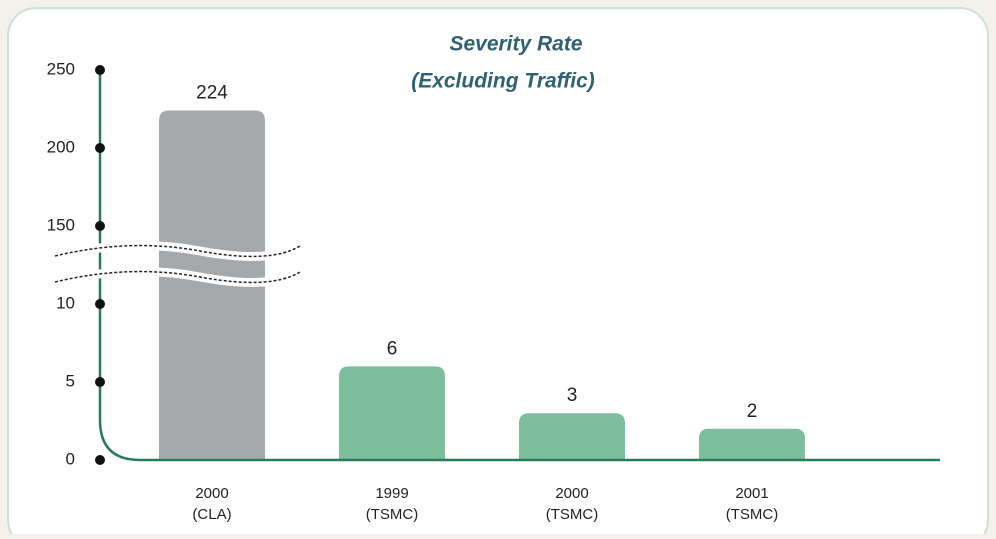 This screenshot has width=996, height=539. I want to click on y-tick-label: 250, so click(61, 68).